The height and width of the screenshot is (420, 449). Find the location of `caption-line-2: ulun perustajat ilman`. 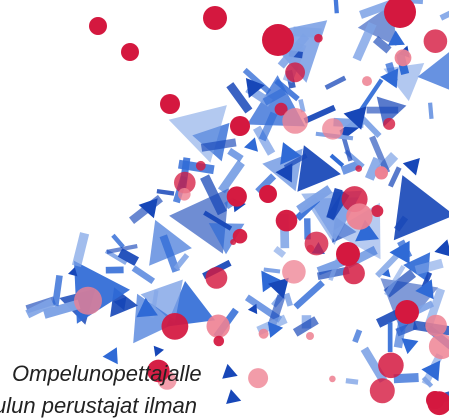

caption-line-2: ulun perustajat ilman is located at coordinates (99, 405).